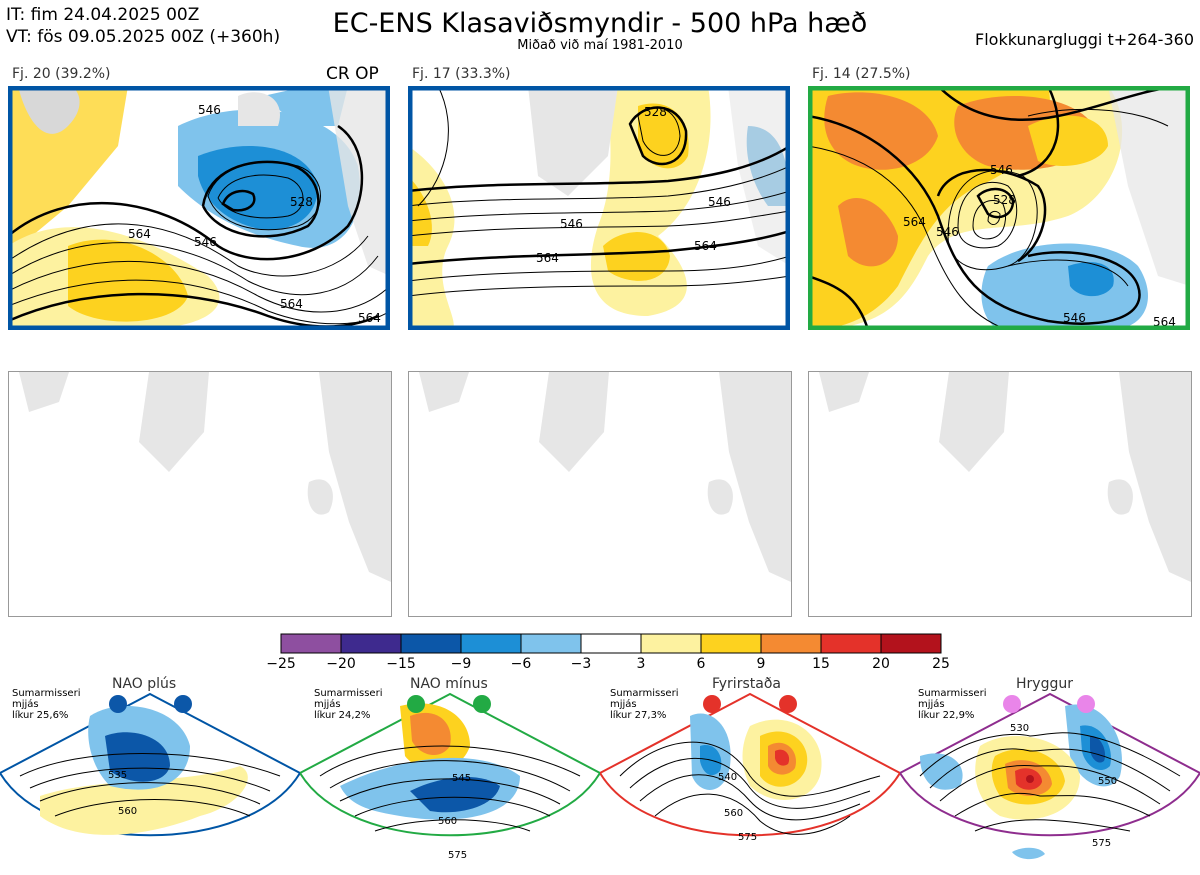  I want to click on regime-title: NAO plús, so click(144, 684).